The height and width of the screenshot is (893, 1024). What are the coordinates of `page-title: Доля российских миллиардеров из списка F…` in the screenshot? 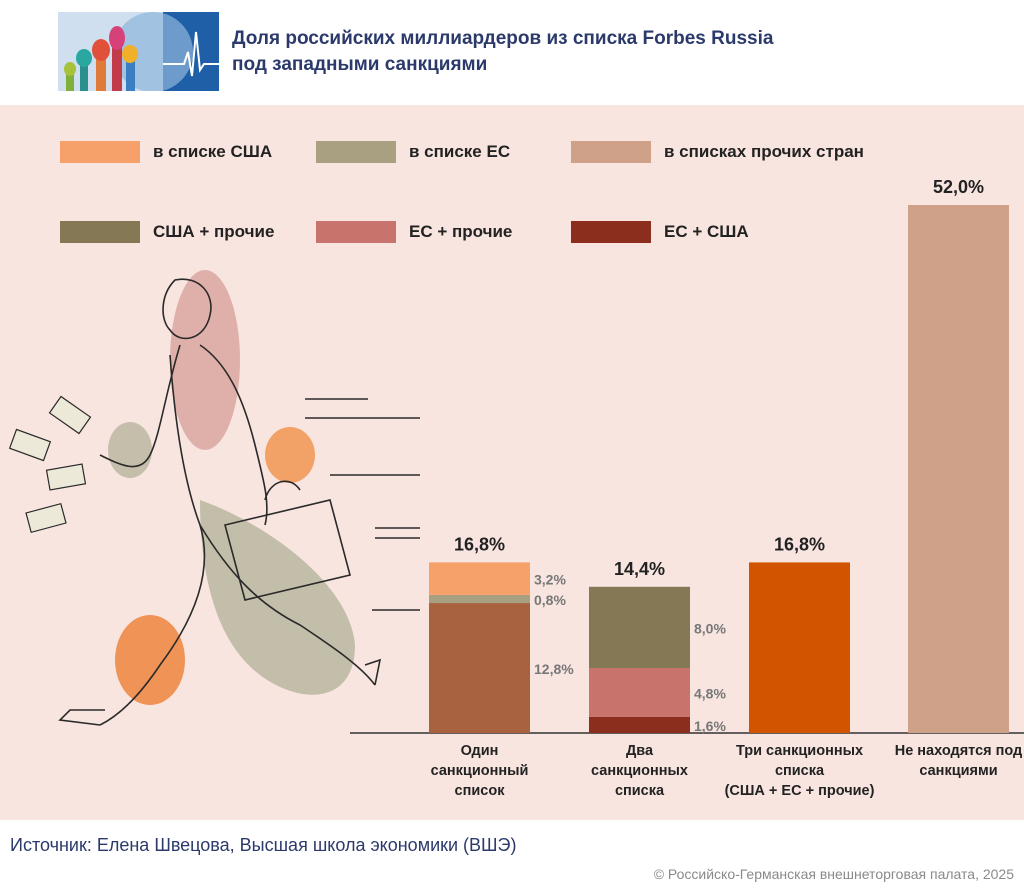 It's located at (582, 52).